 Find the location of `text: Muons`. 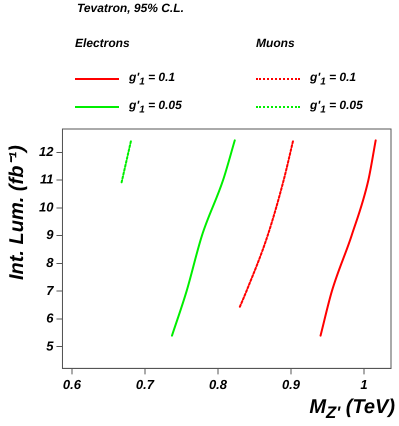

text: Muons is located at coordinates (275, 43).